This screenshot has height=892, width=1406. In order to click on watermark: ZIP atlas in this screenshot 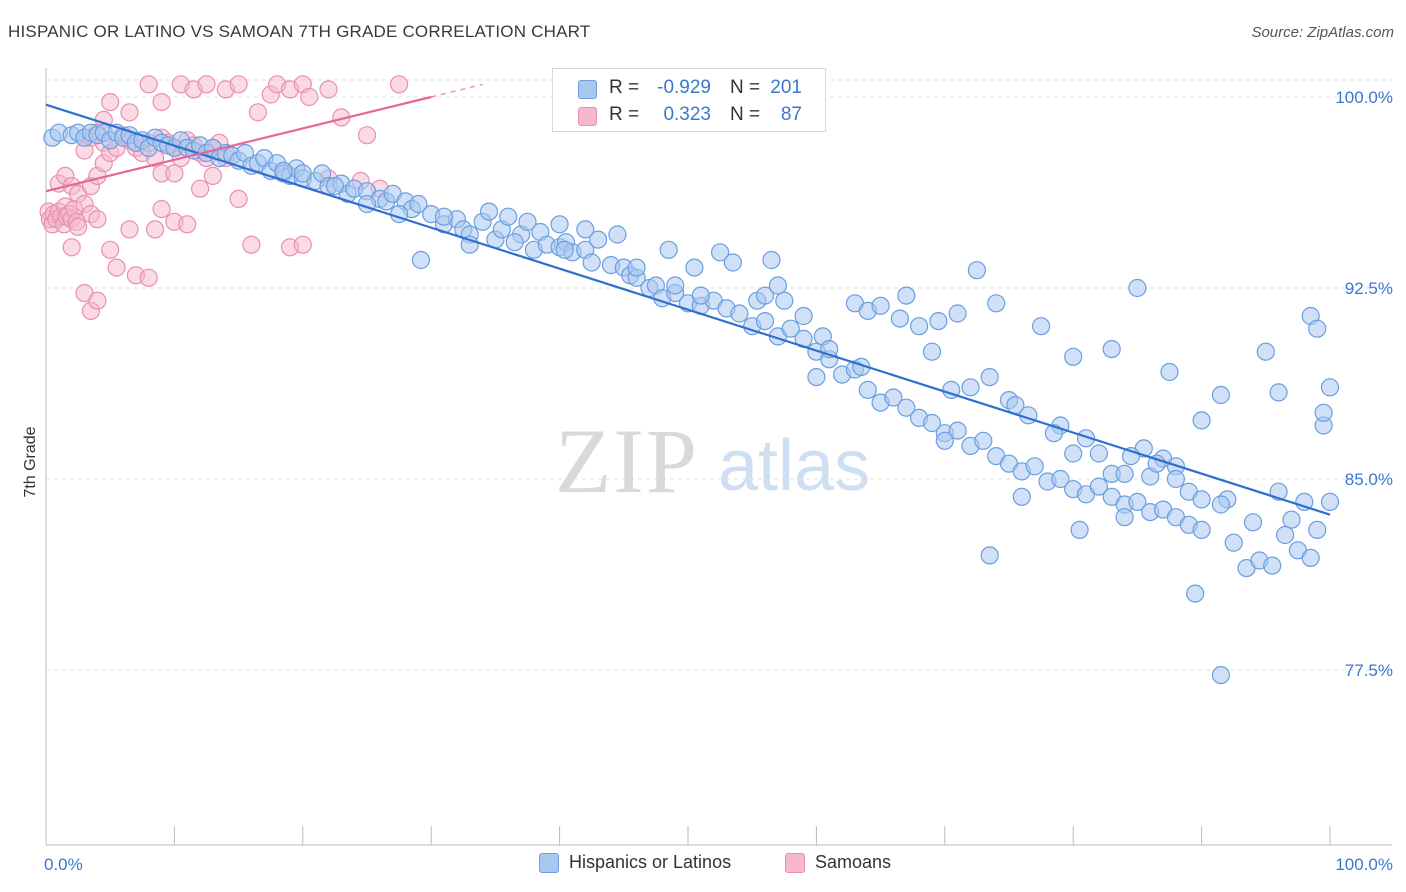, I will do `click(712, 461)`.